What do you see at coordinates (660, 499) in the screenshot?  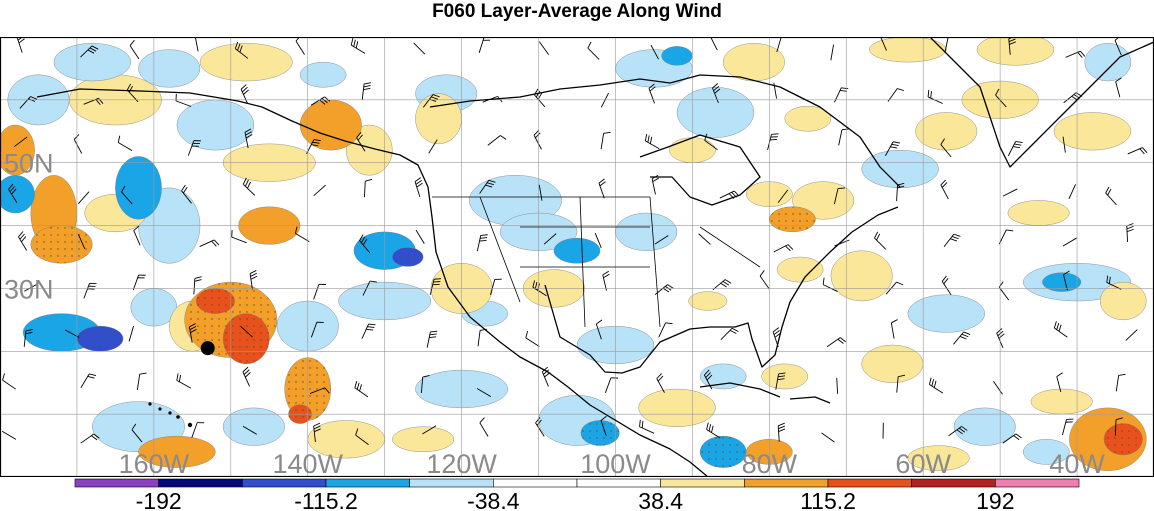 I see `colorbar-label: 38.4` at bounding box center [660, 499].